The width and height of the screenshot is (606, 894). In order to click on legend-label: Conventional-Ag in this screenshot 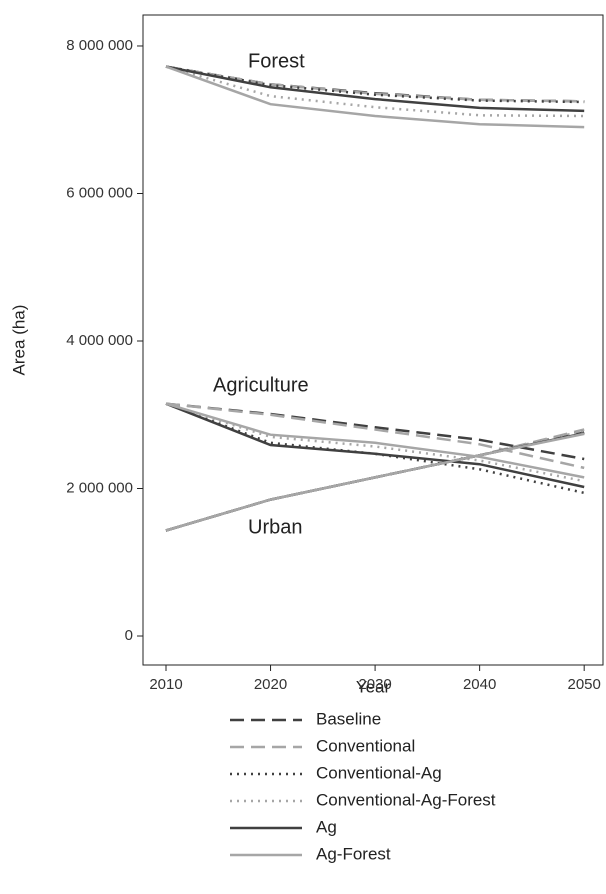, I will do `click(379, 772)`.